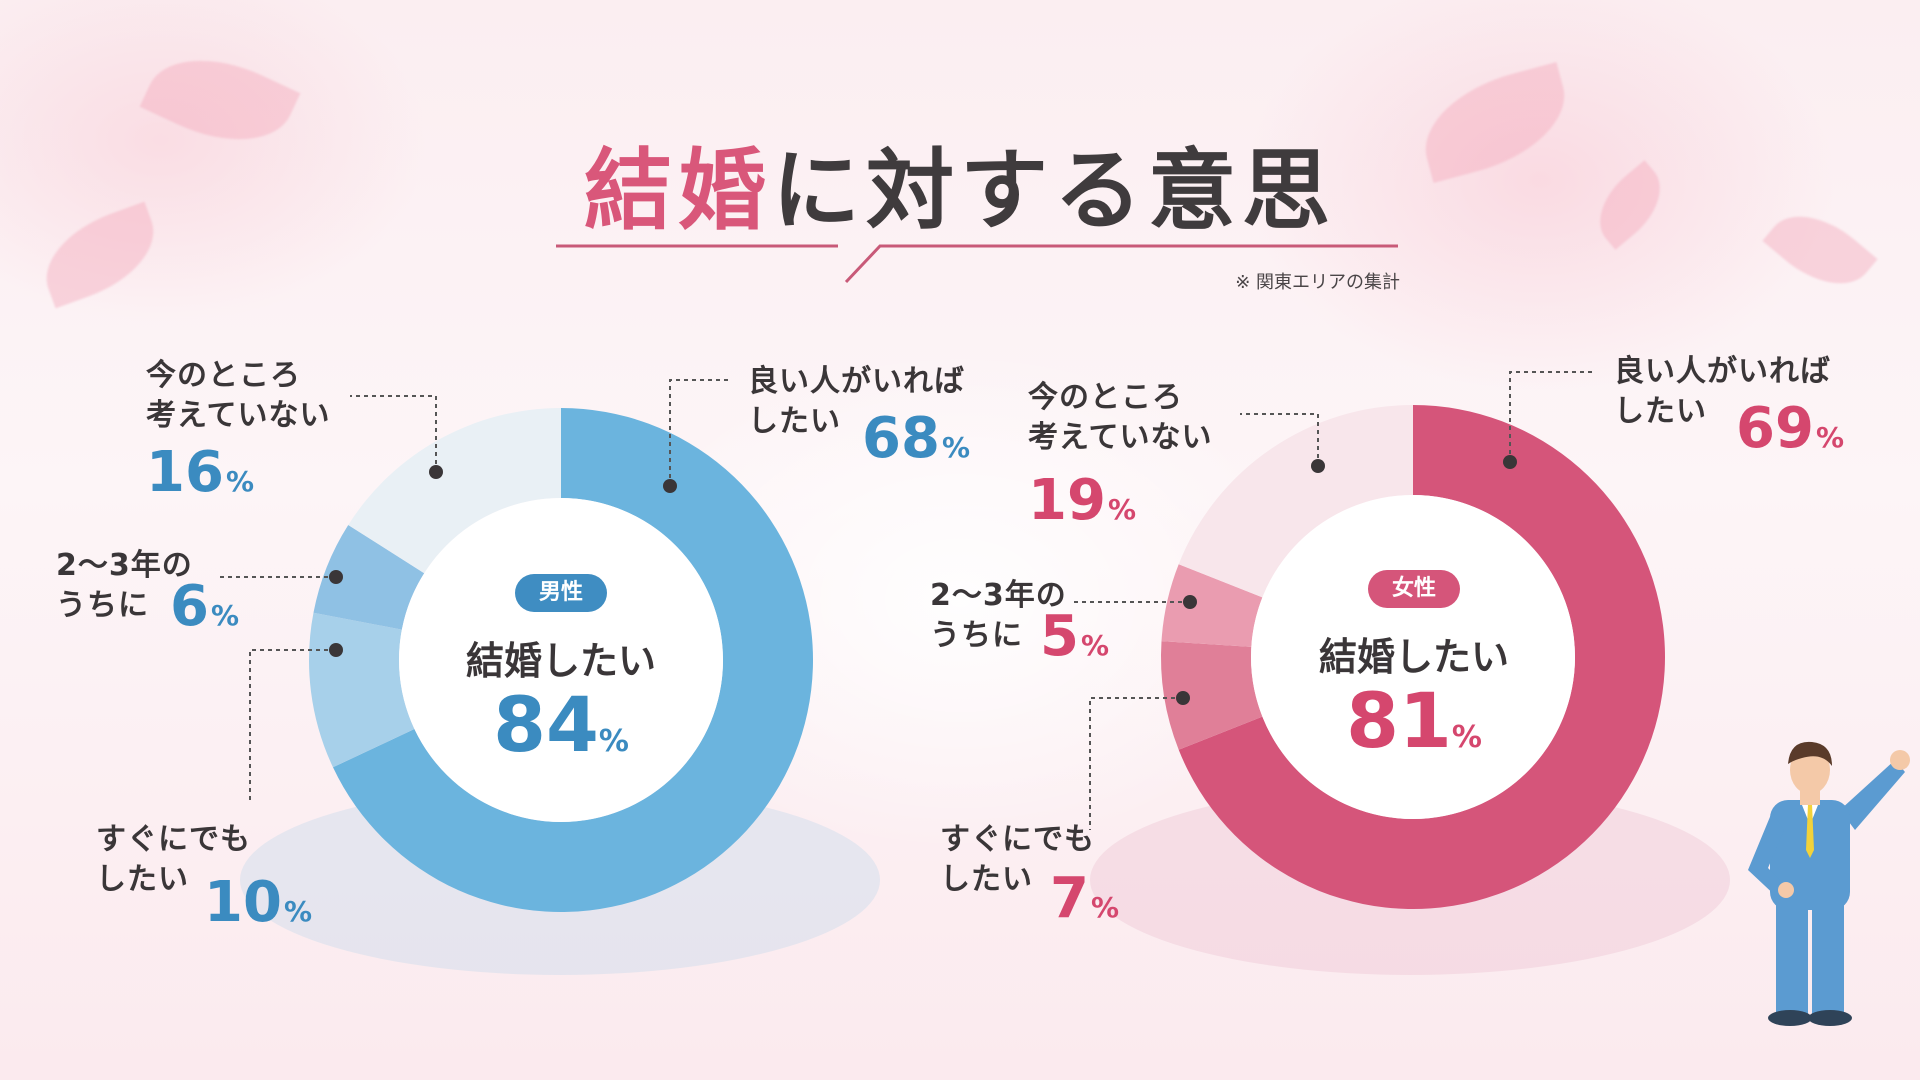 The height and width of the screenshot is (1080, 1920). I want to click on female-label-none-line1: 今のところ, so click(1105, 397).